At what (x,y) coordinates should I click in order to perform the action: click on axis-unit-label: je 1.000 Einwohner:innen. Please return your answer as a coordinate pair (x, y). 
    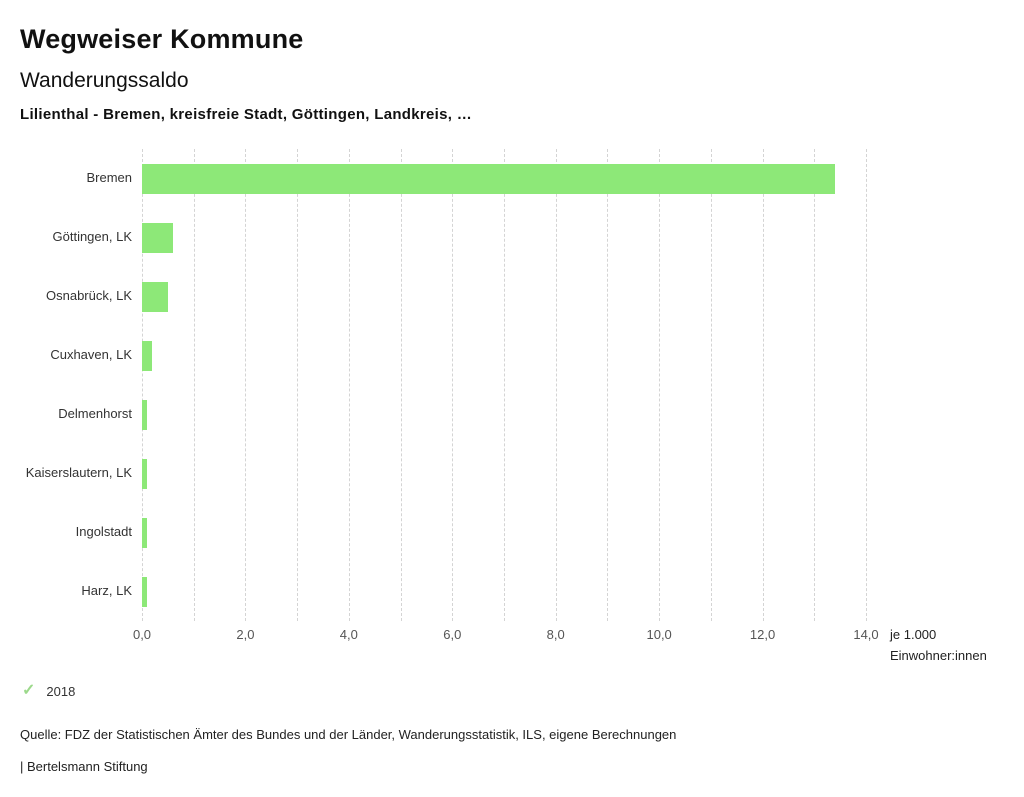
    Looking at the image, I should click on (938, 646).